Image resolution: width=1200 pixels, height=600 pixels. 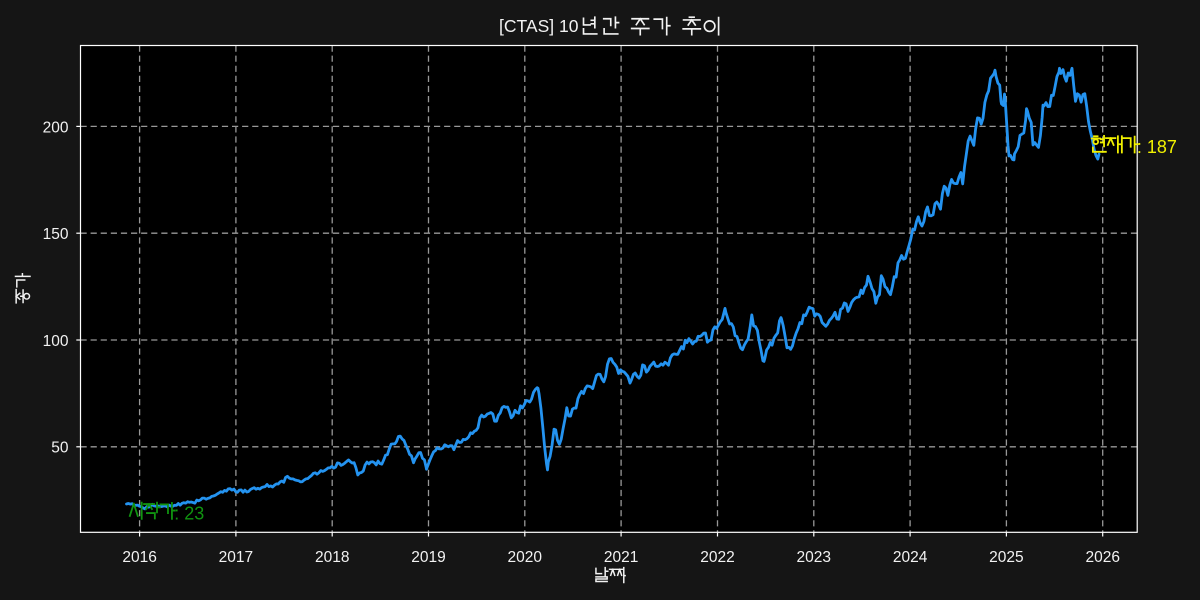 I want to click on svg-text:: 187: : 187, so click(x=1157, y=147).